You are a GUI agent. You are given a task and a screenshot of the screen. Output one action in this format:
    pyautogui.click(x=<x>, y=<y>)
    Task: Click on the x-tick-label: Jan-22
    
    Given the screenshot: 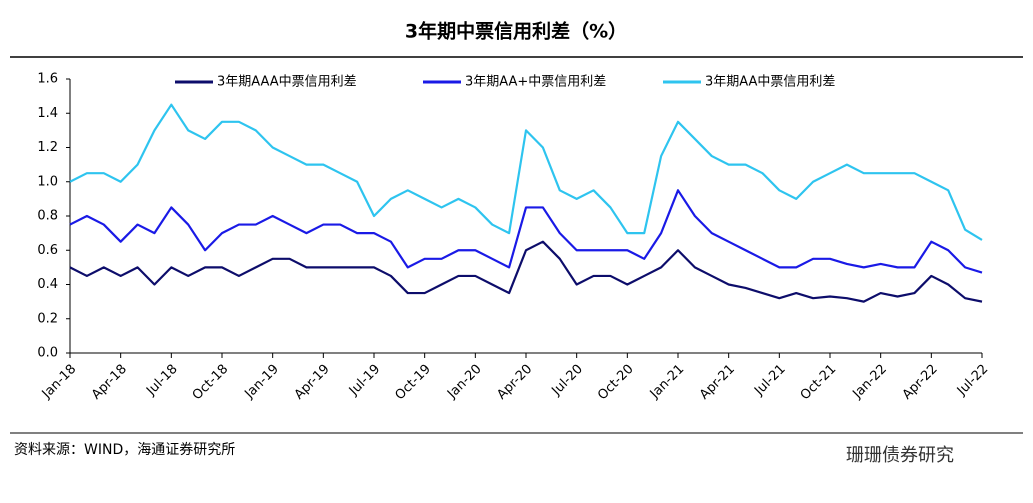 What is the action you would take?
    pyautogui.click(x=869, y=382)
    